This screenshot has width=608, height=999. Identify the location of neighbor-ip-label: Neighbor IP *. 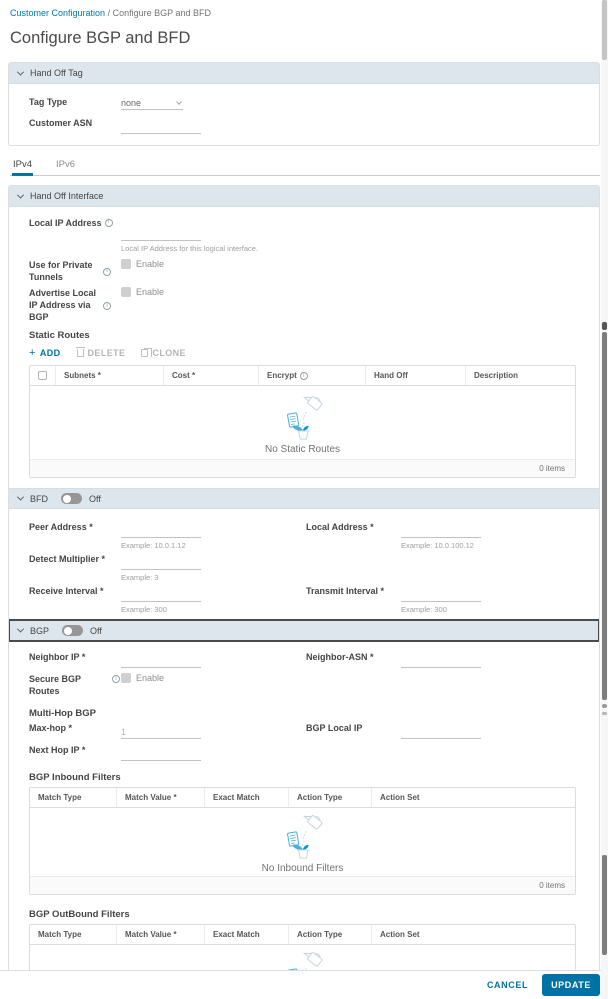
(57, 657).